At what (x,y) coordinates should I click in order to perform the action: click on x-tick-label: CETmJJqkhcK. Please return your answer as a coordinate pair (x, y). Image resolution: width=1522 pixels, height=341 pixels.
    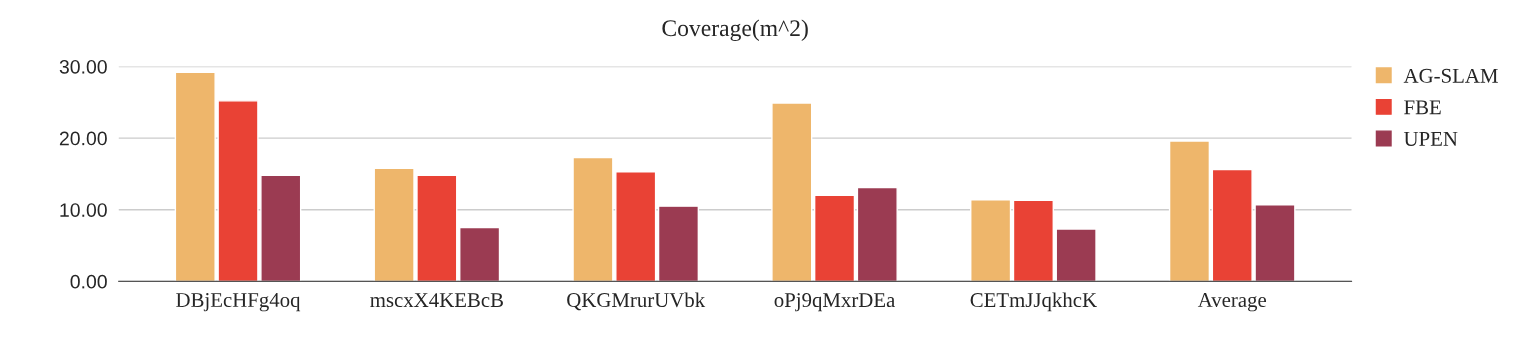
    Looking at the image, I should click on (1033, 302).